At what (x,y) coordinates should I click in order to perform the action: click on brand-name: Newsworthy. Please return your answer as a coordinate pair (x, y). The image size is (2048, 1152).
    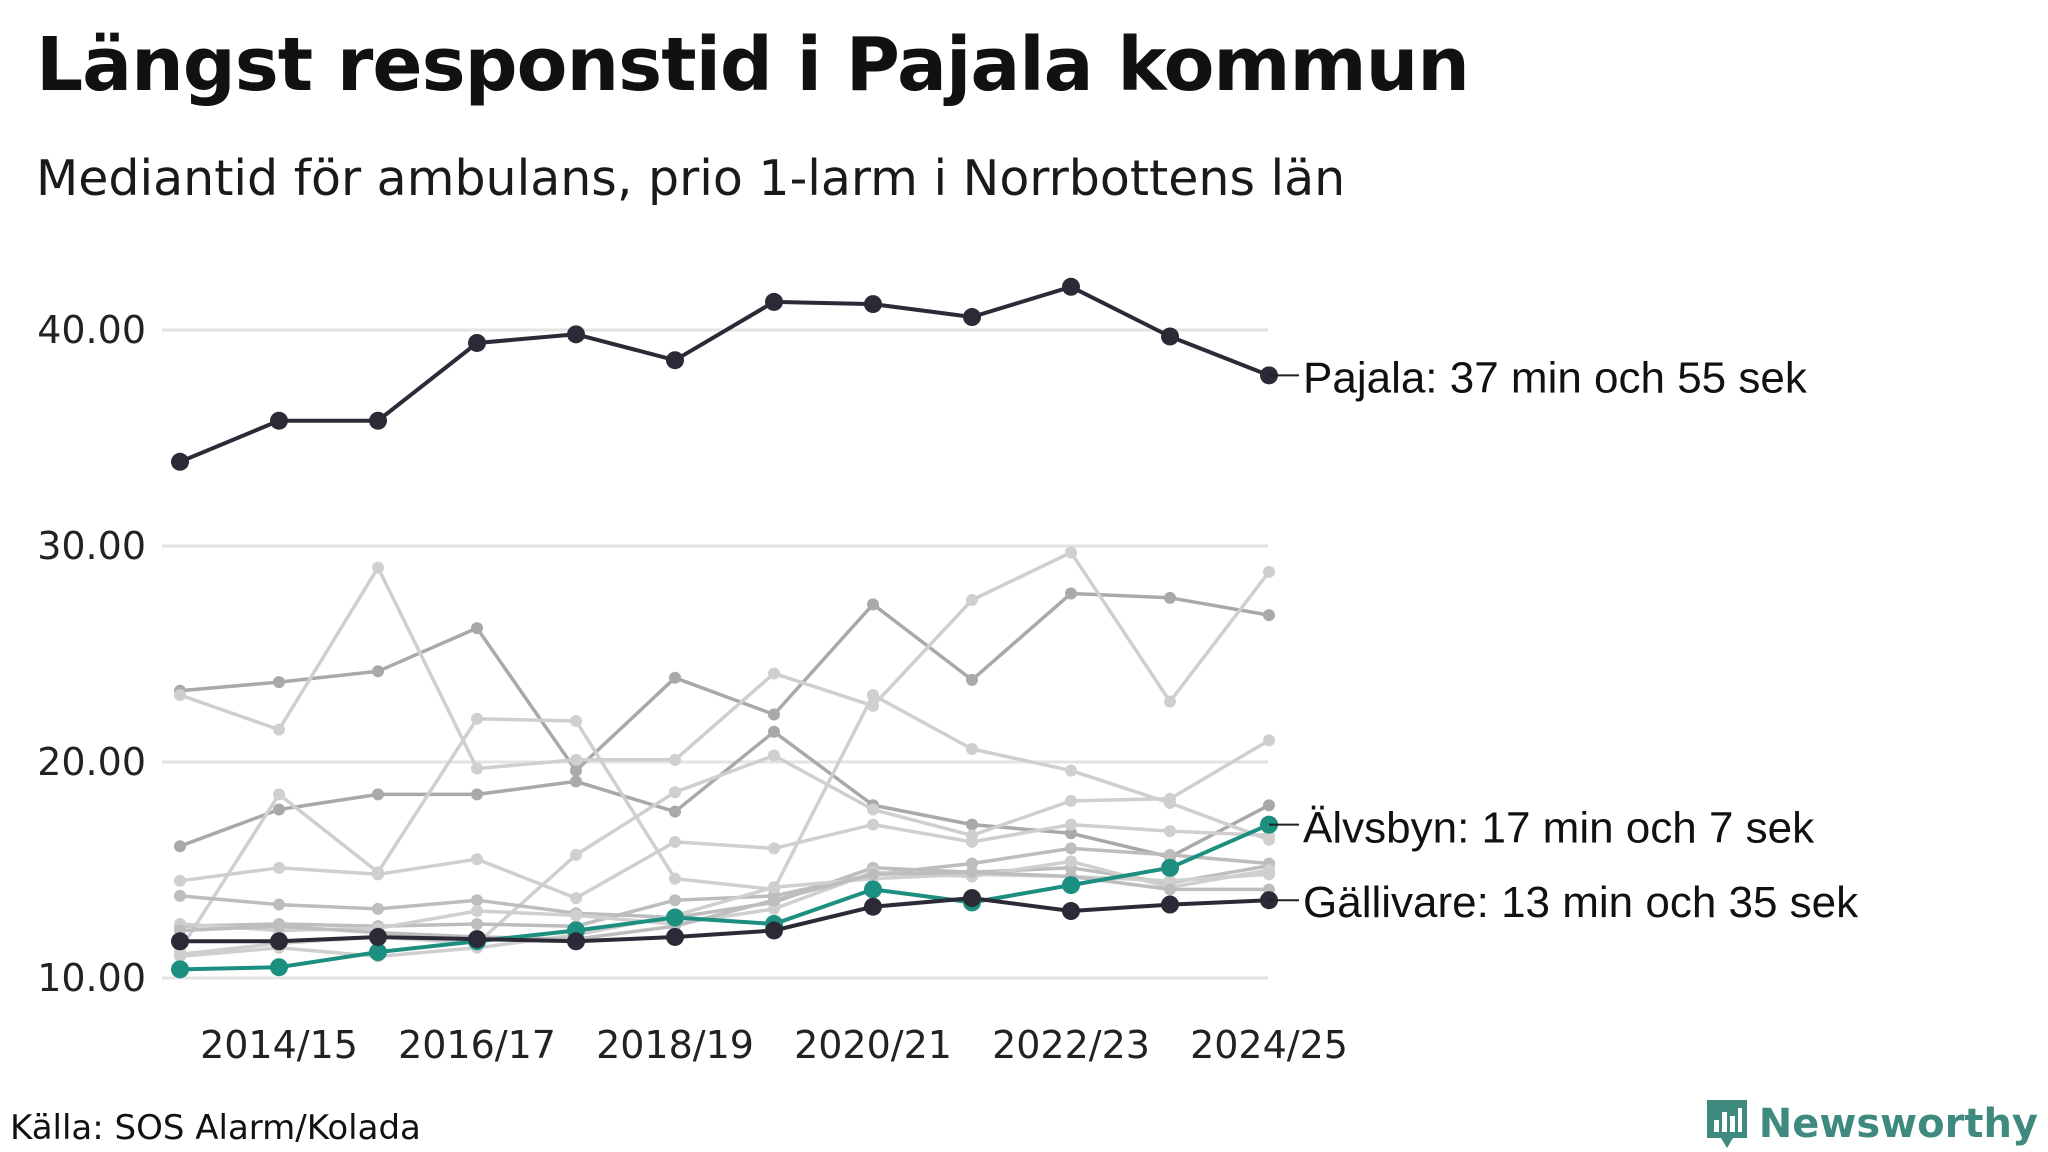
    Looking at the image, I should click on (1898, 1124).